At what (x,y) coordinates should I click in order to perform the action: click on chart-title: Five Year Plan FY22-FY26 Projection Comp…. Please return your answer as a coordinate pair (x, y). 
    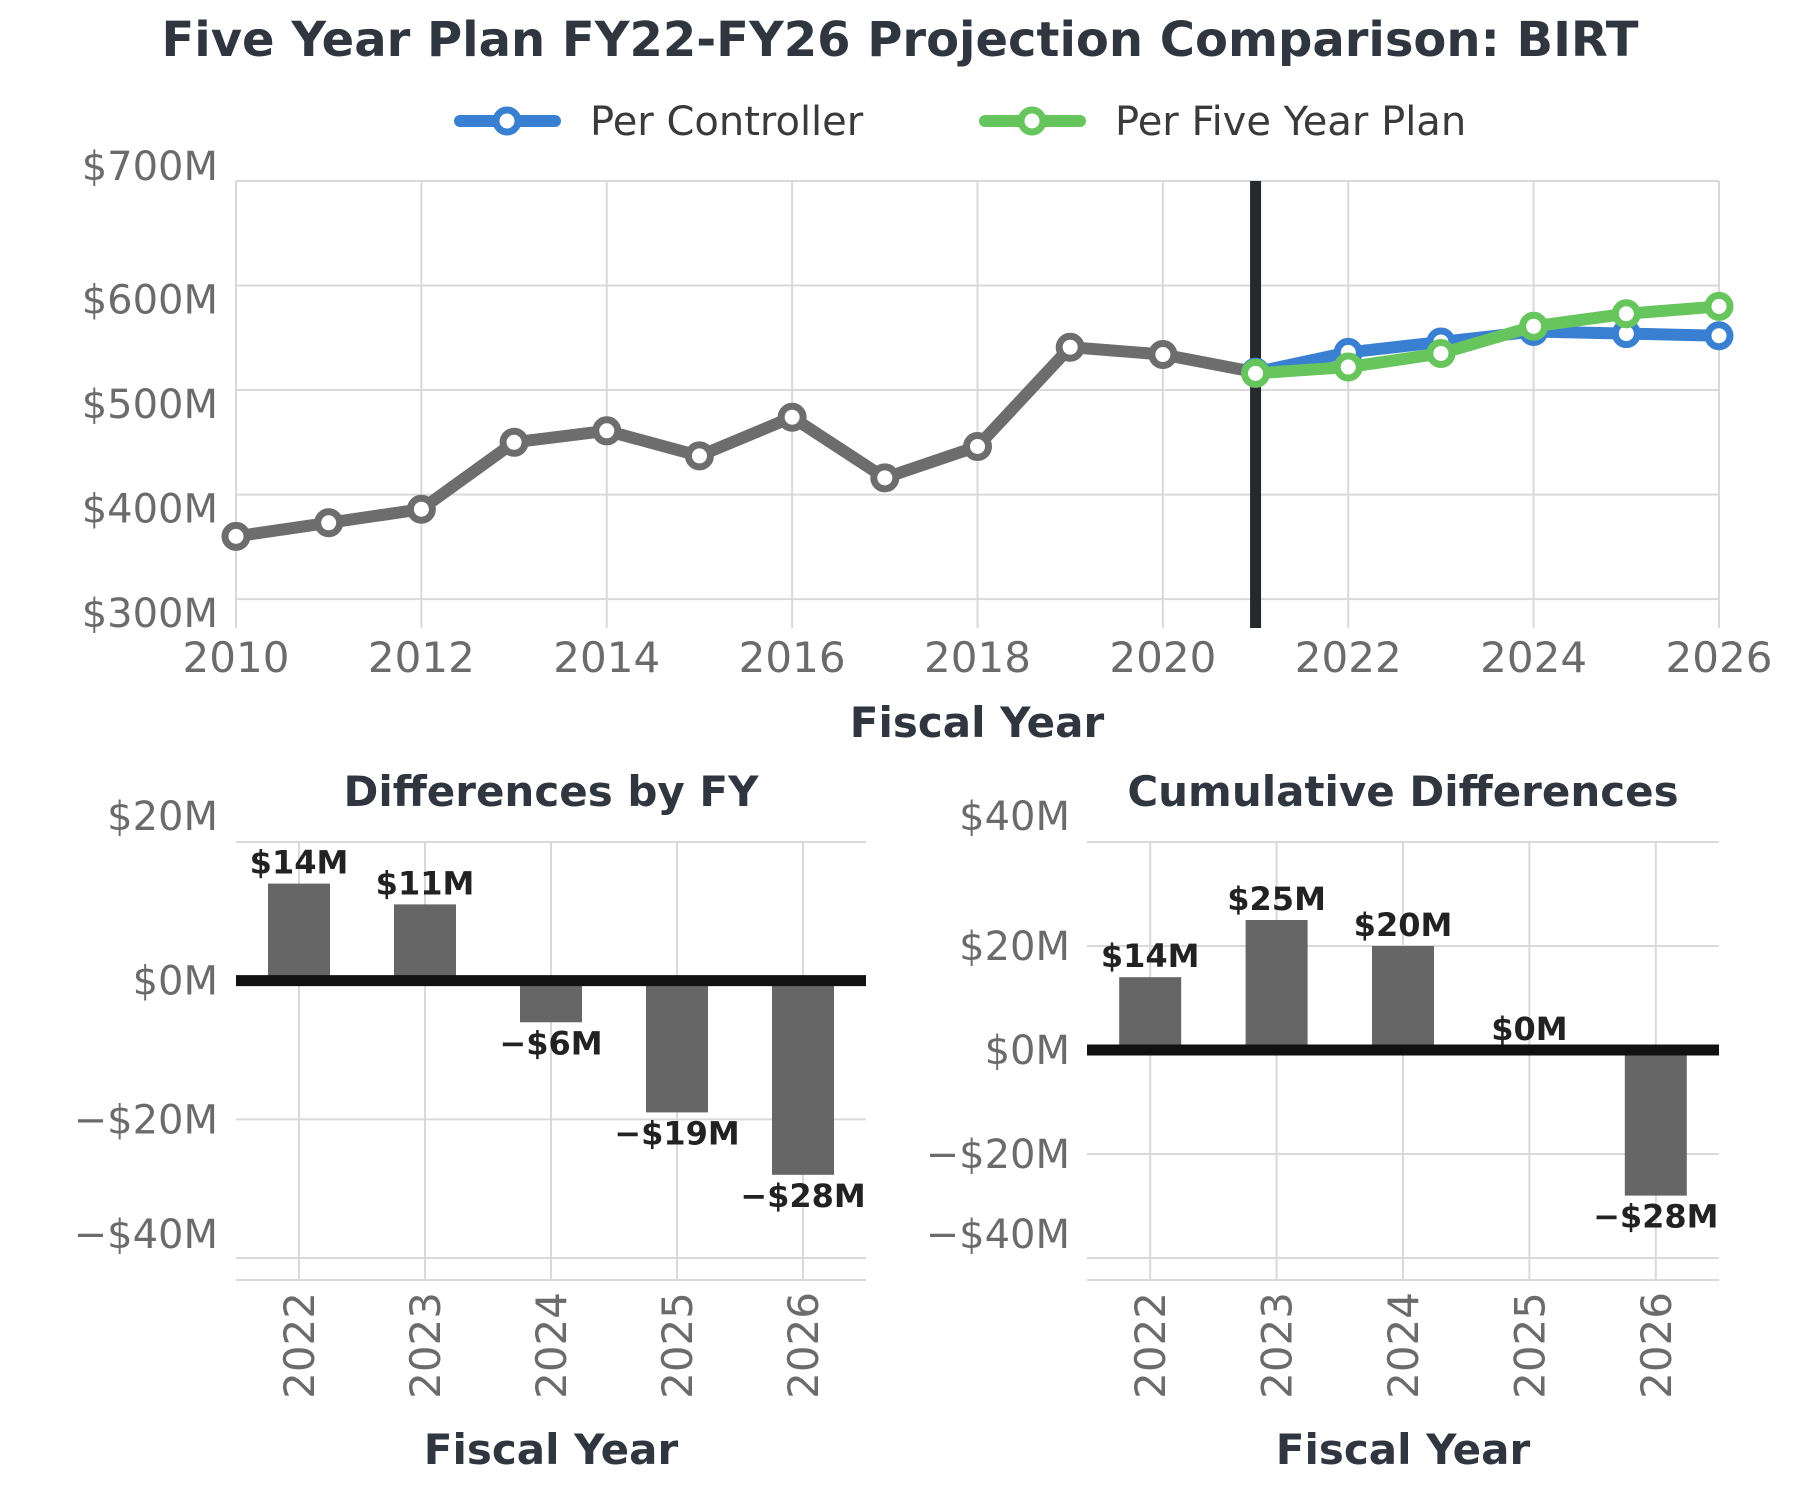
    Looking at the image, I should click on (900, 40).